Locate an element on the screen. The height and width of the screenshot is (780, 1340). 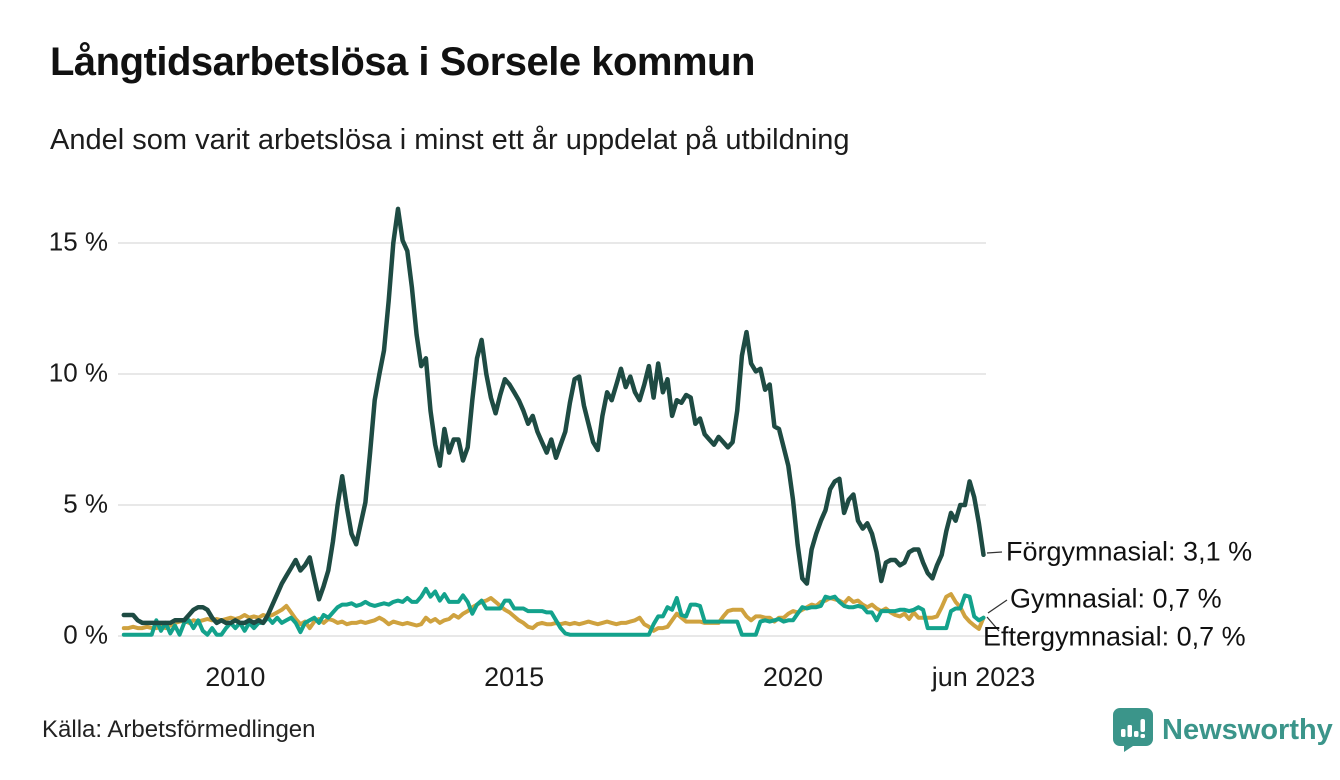
brand-logo: Newsworthy is located at coordinates (1223, 730).